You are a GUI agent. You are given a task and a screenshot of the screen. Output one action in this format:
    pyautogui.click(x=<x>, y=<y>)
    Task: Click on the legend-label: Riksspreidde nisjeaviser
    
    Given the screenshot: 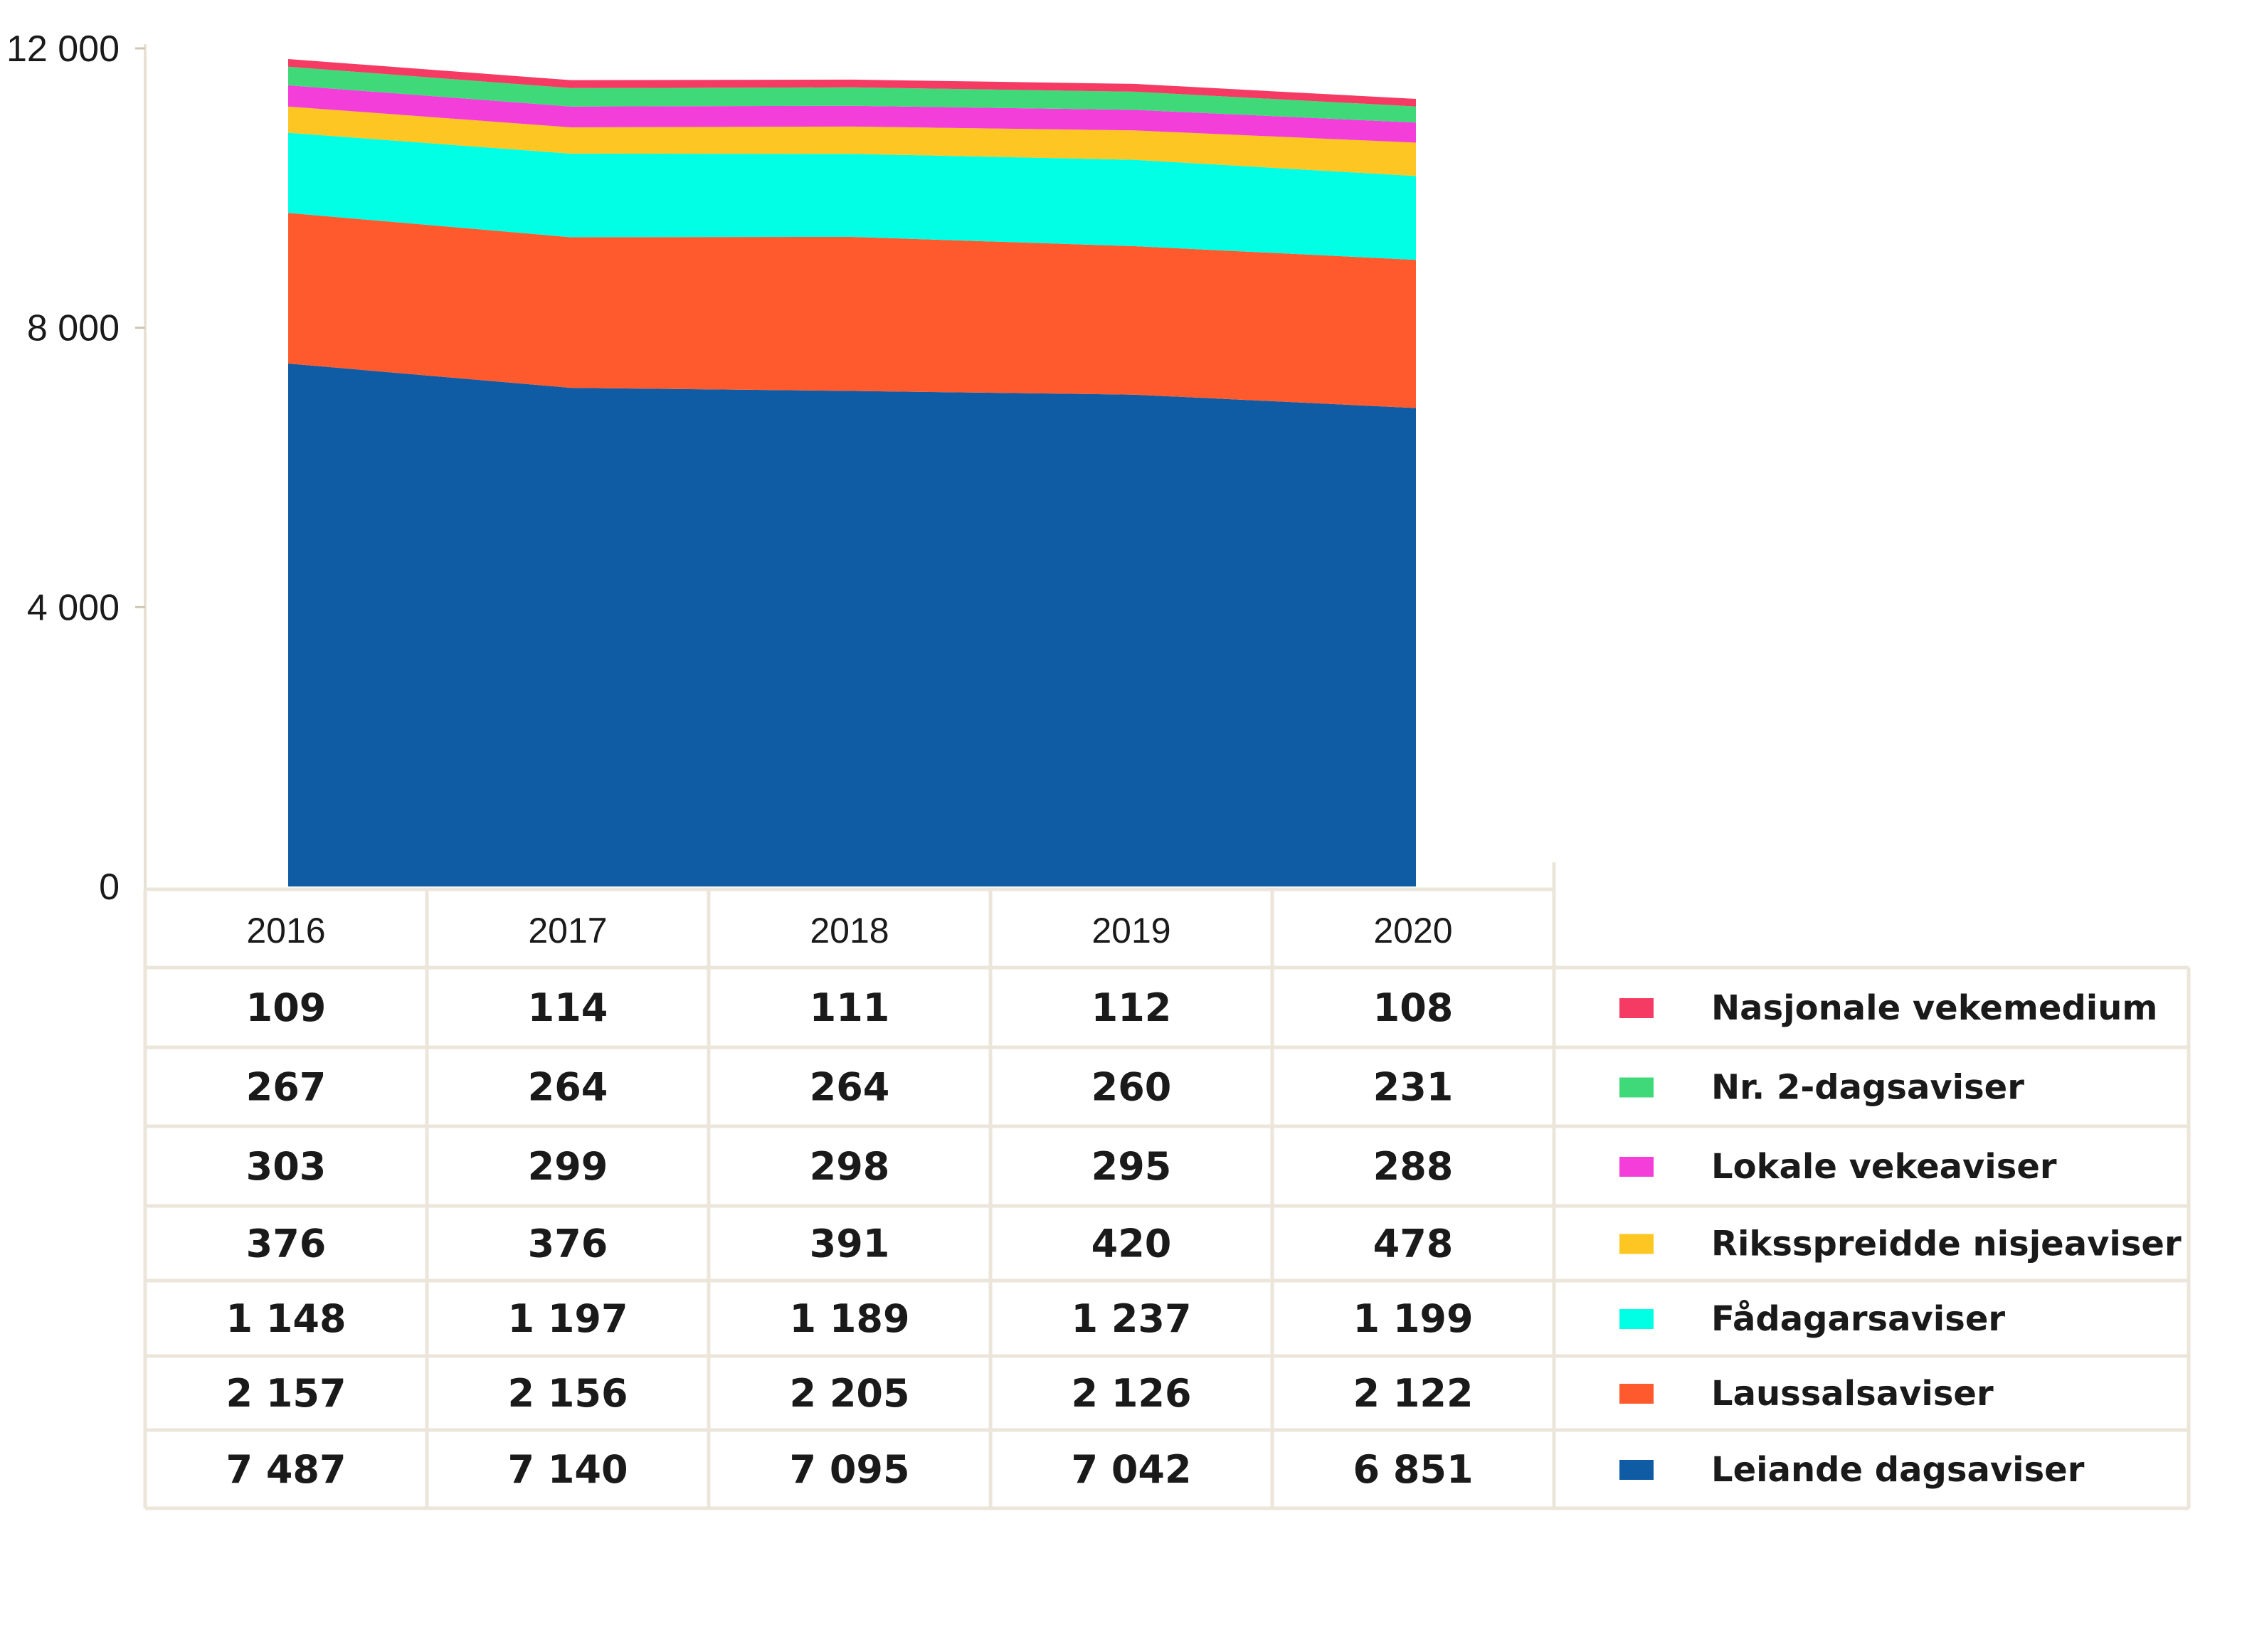 What is the action you would take?
    pyautogui.click(x=1946, y=1244)
    